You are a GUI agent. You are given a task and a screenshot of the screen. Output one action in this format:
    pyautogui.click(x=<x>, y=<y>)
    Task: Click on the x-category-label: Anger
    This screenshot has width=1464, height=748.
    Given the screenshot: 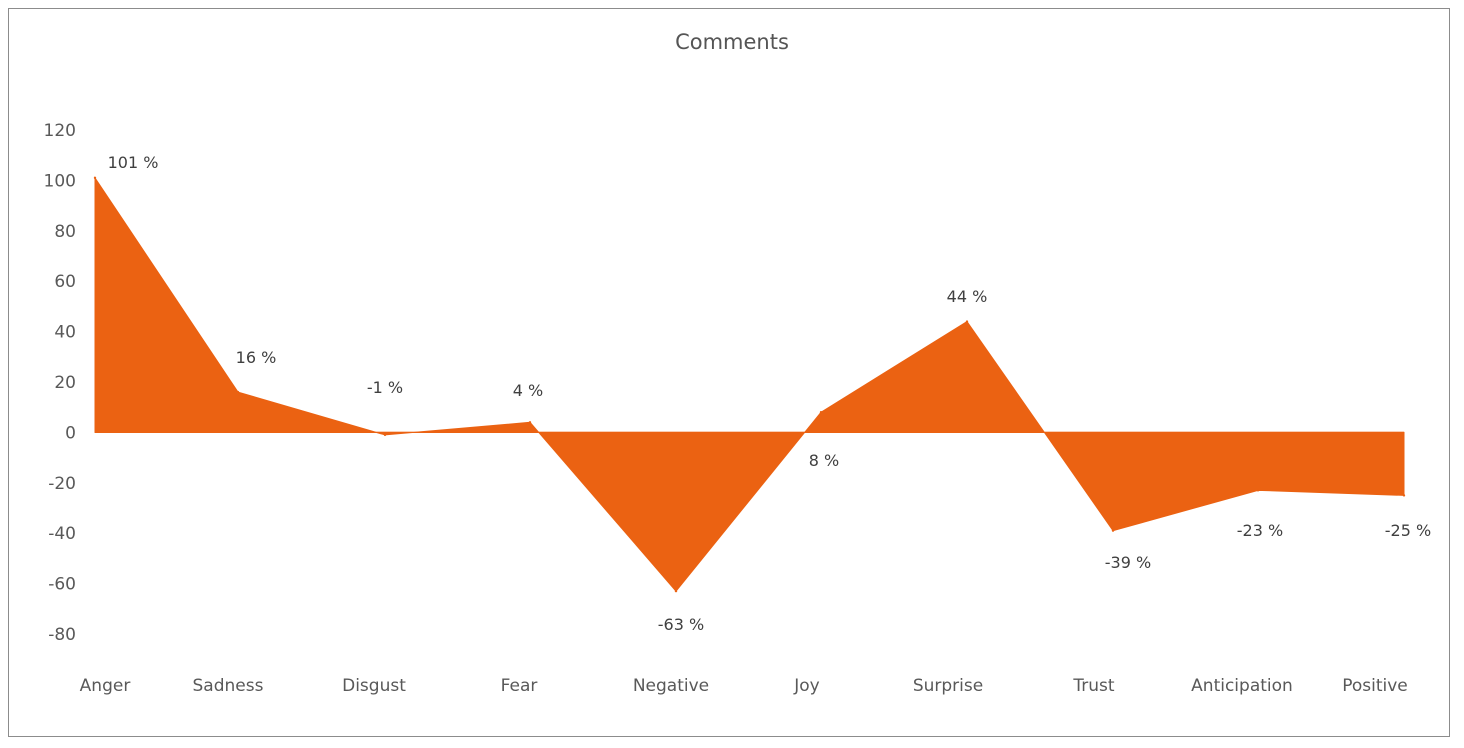 What is the action you would take?
    pyautogui.click(x=105, y=686)
    